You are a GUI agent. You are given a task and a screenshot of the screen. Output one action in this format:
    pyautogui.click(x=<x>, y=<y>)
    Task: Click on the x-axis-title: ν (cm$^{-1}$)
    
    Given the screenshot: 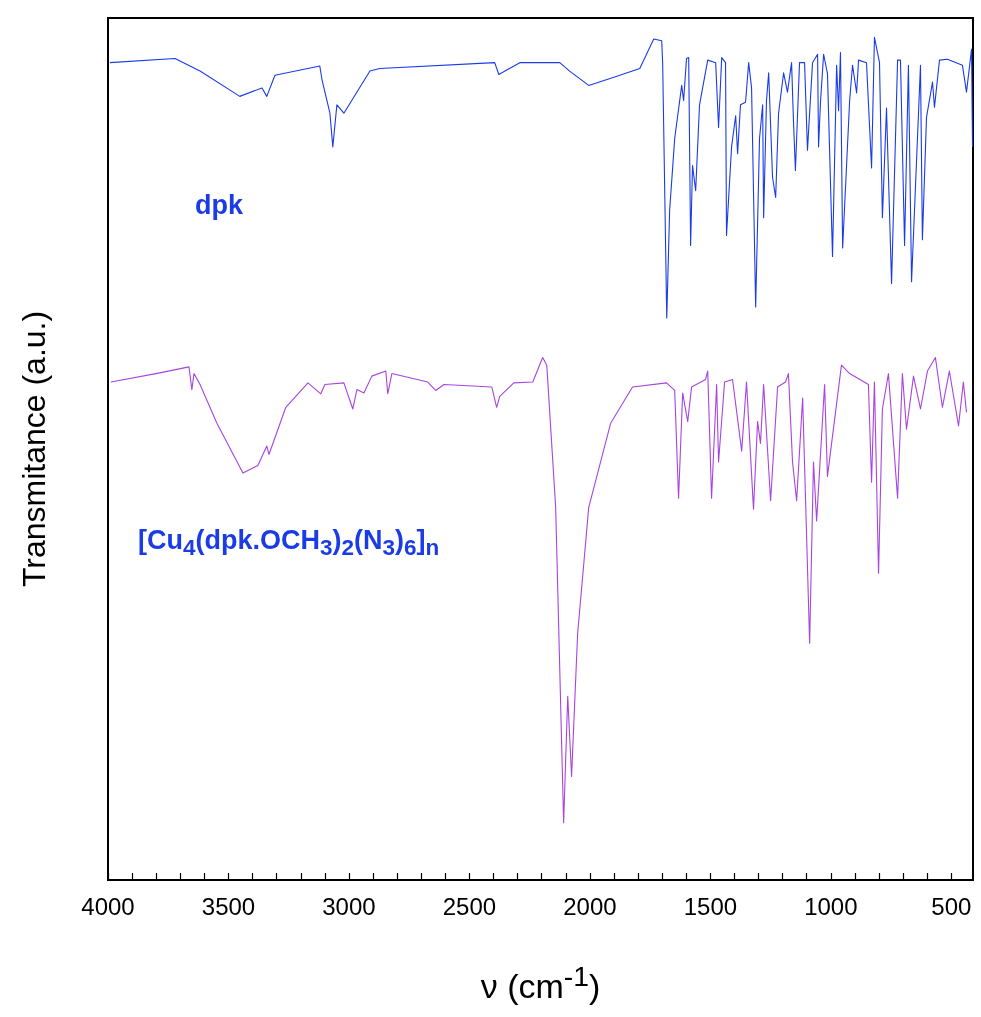 What is the action you would take?
    pyautogui.click(x=540, y=983)
    